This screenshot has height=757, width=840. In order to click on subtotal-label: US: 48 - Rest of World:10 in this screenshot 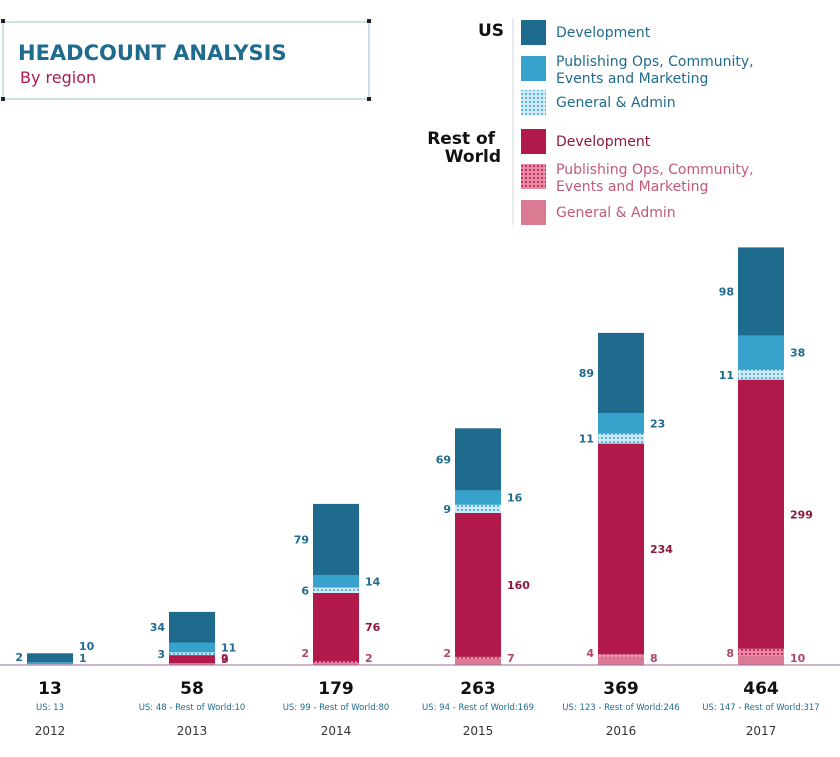, I will do `click(192, 708)`.